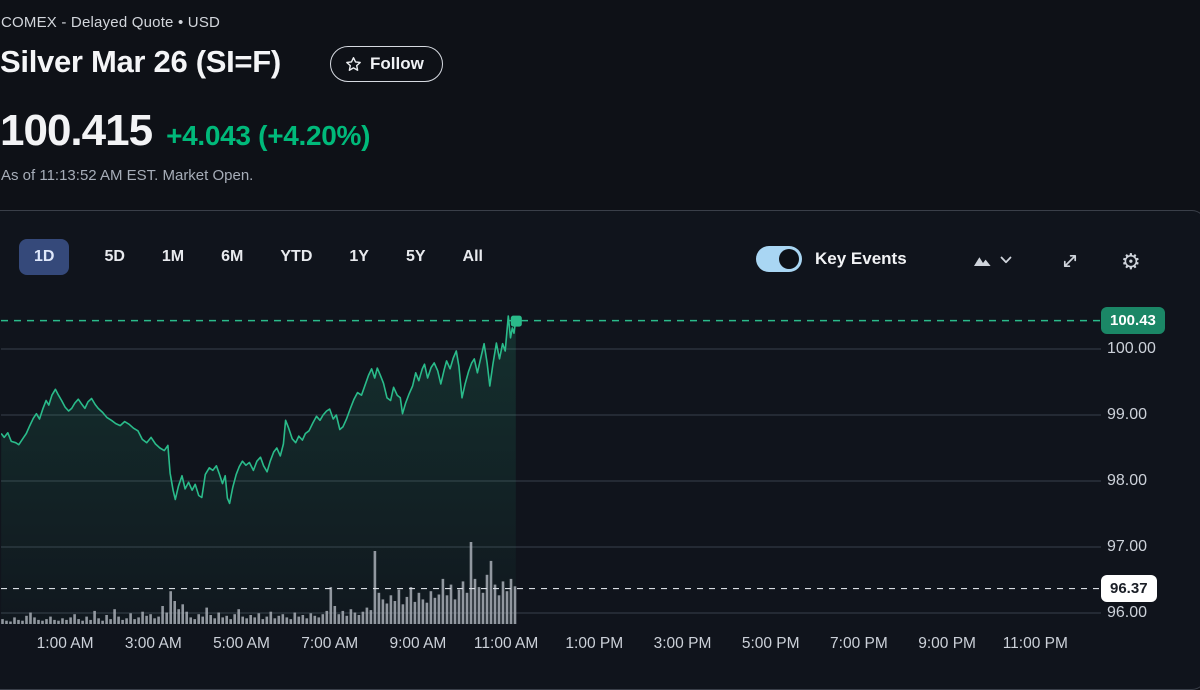 The width and height of the screenshot is (1200, 690). Describe the element at coordinates (1127, 414) in the screenshot. I see `y-axis-tick-label: 99.00` at that location.